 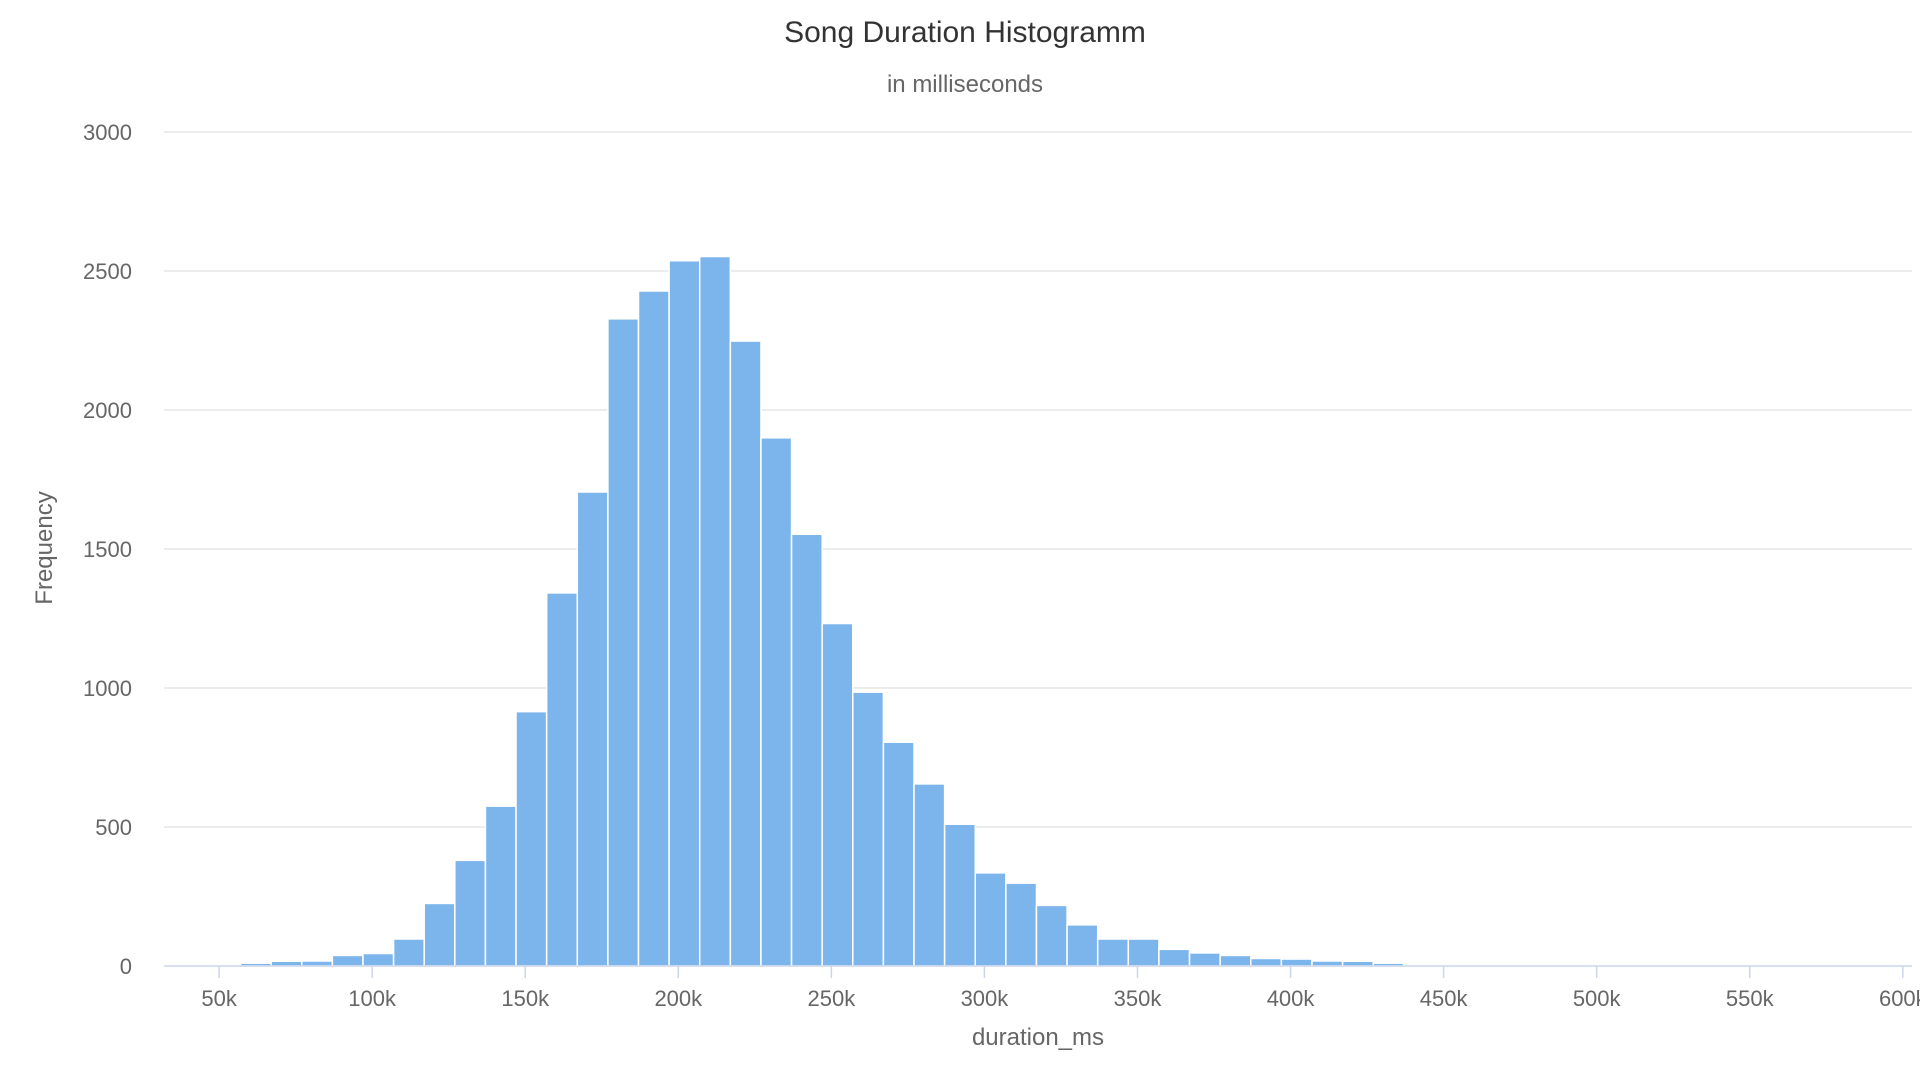 I want to click on x-tick-label: 50k, so click(x=219, y=998).